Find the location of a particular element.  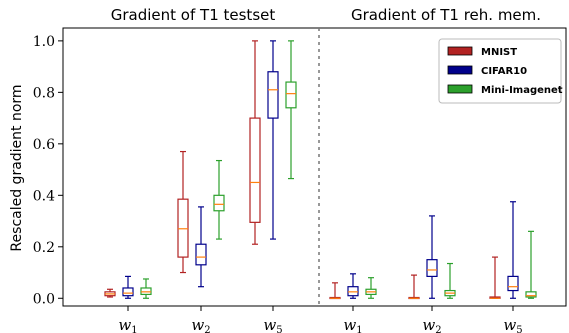

chart-title-right: Gradient of T1 reh. mem. is located at coordinates (446, 15).